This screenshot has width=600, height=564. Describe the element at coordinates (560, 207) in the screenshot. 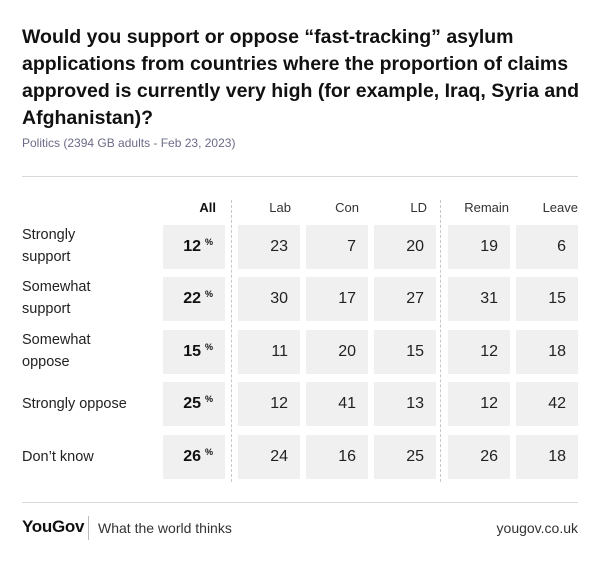

I see `column-header-leave: Leave` at that location.